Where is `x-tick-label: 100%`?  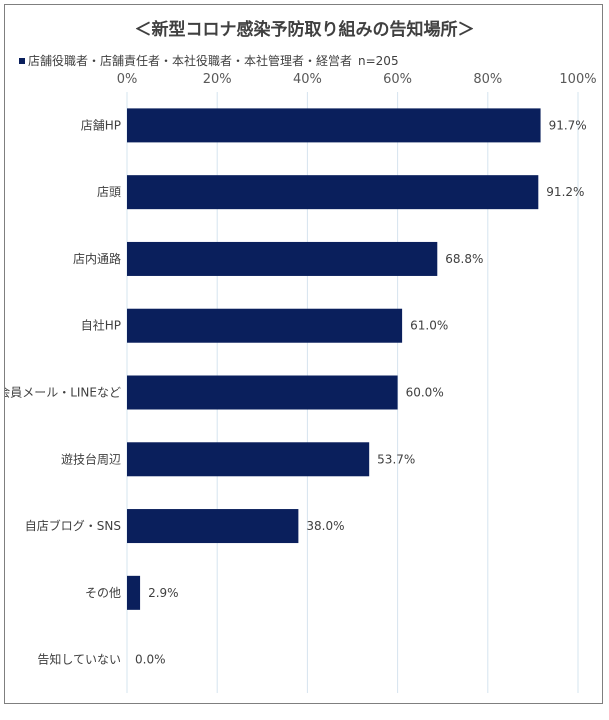 x-tick-label: 100% is located at coordinates (577, 79).